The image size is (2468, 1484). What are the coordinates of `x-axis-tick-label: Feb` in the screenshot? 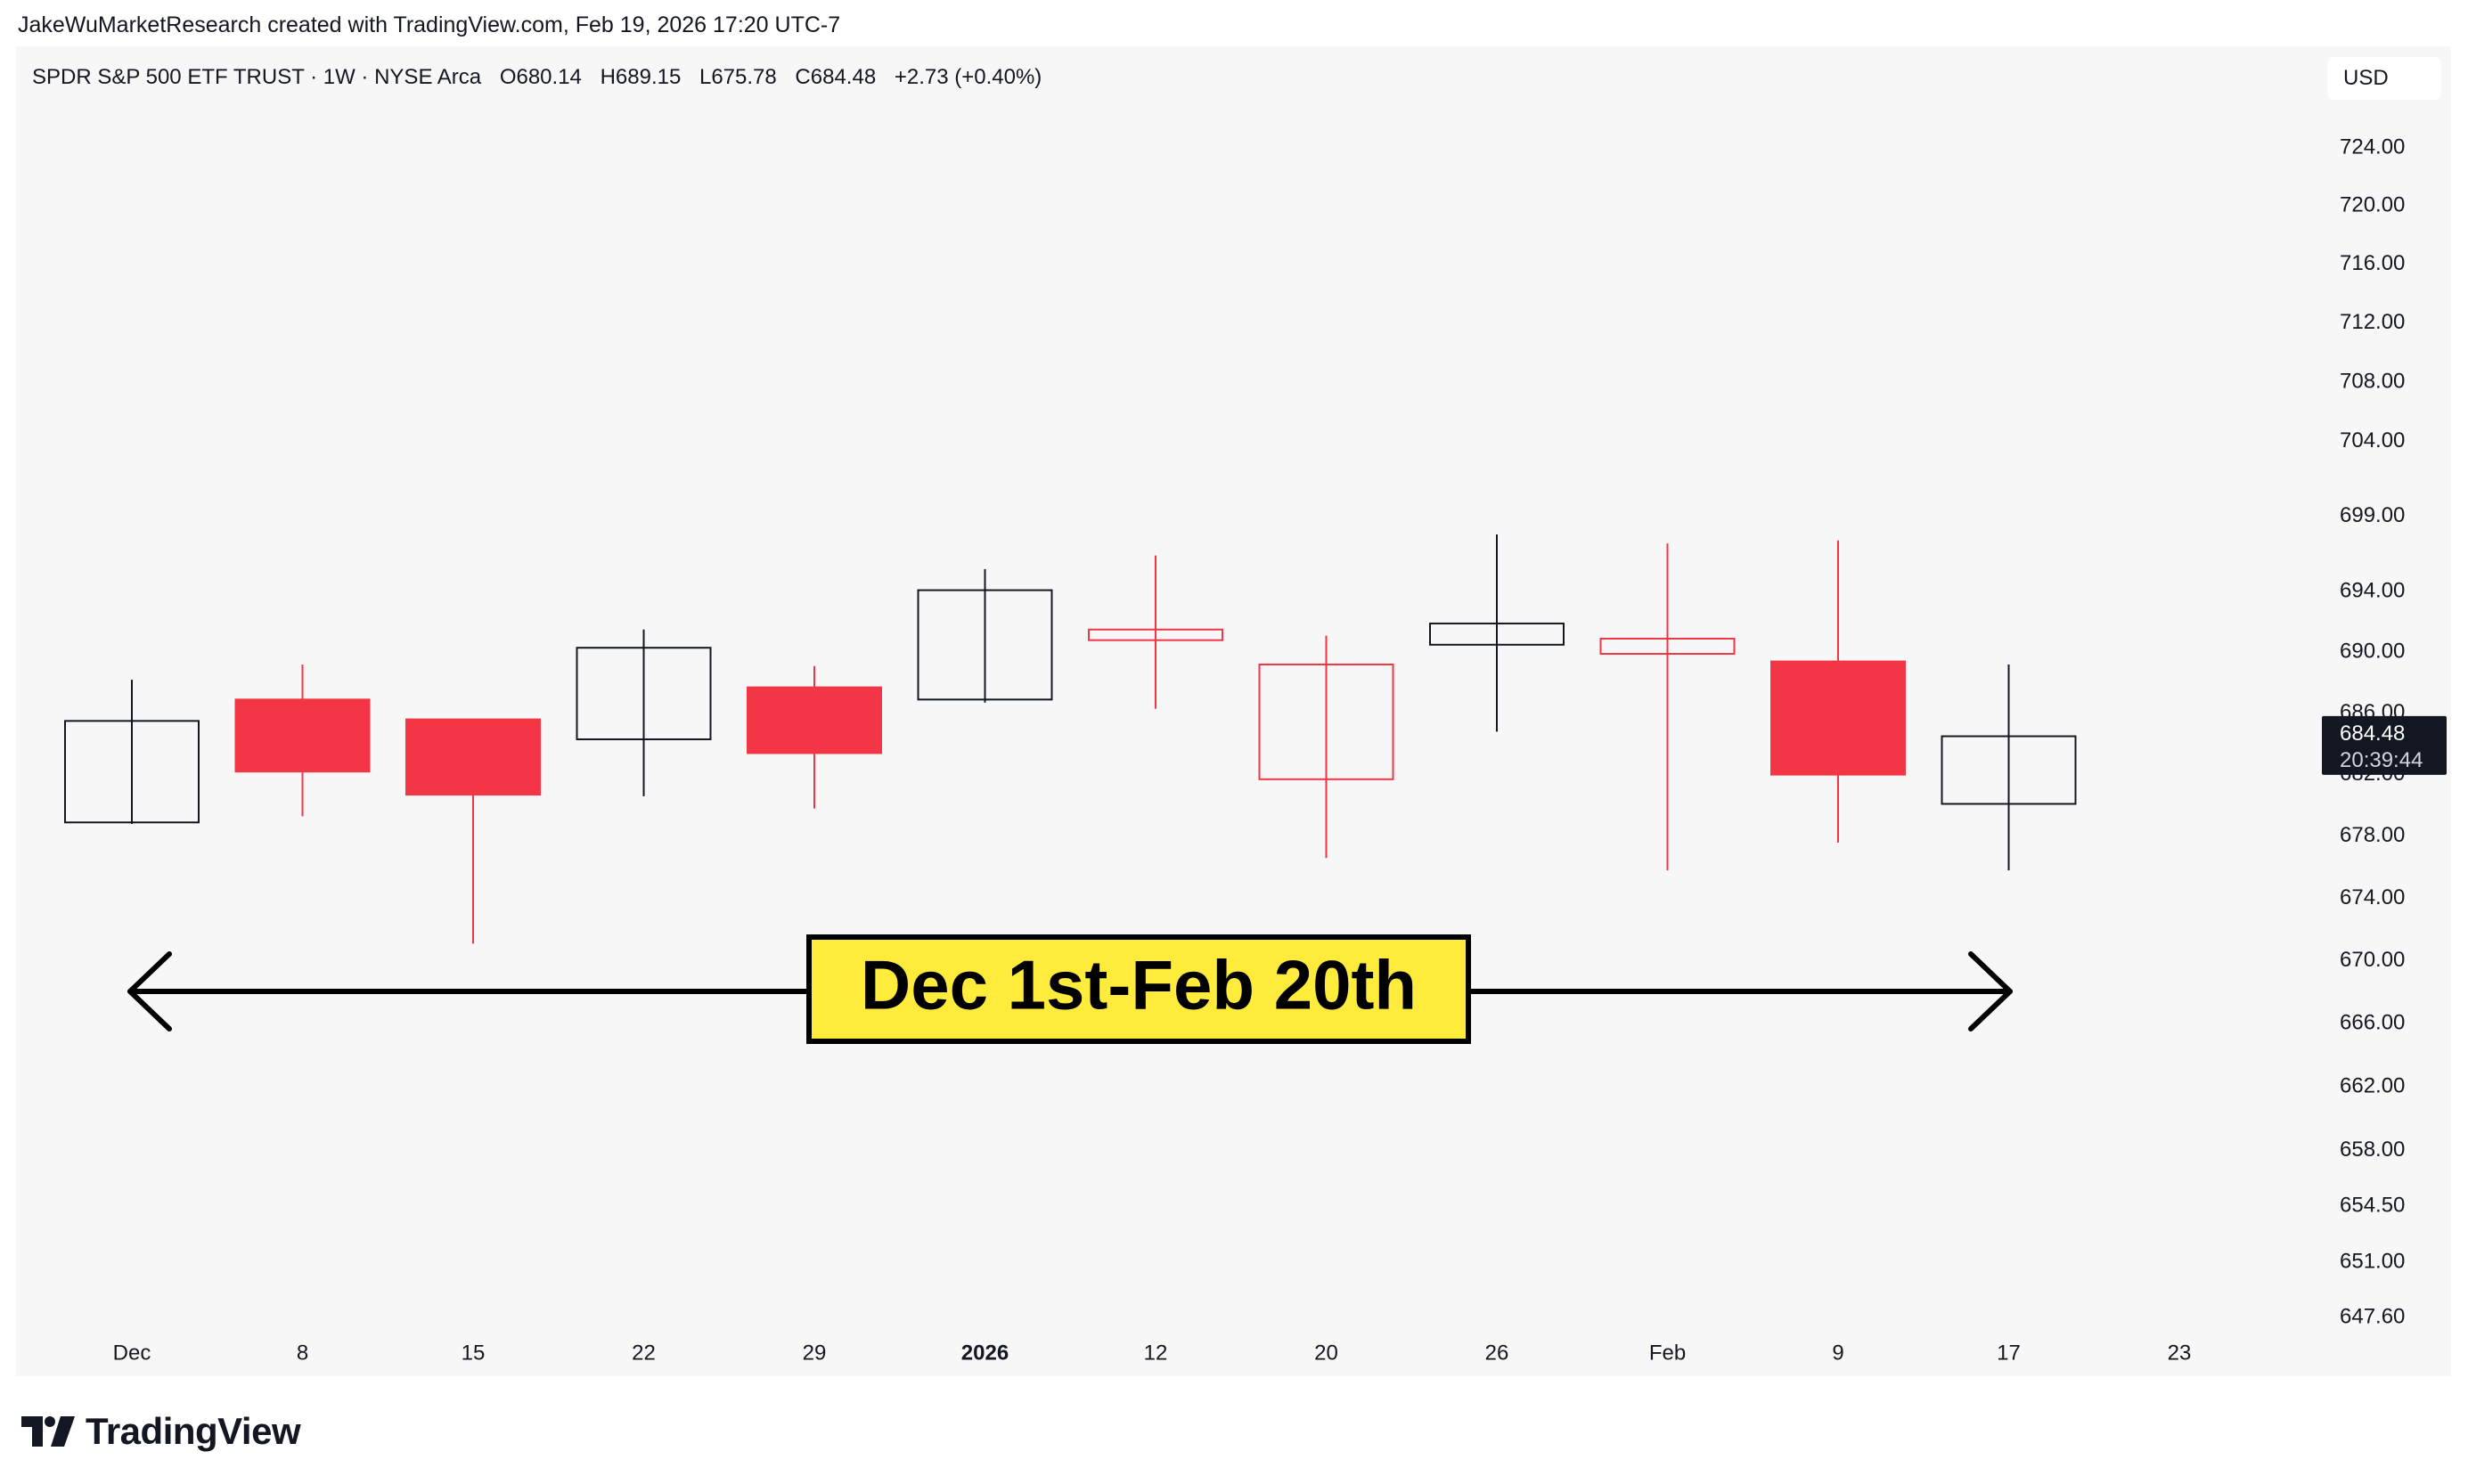 It's located at (1667, 1353).